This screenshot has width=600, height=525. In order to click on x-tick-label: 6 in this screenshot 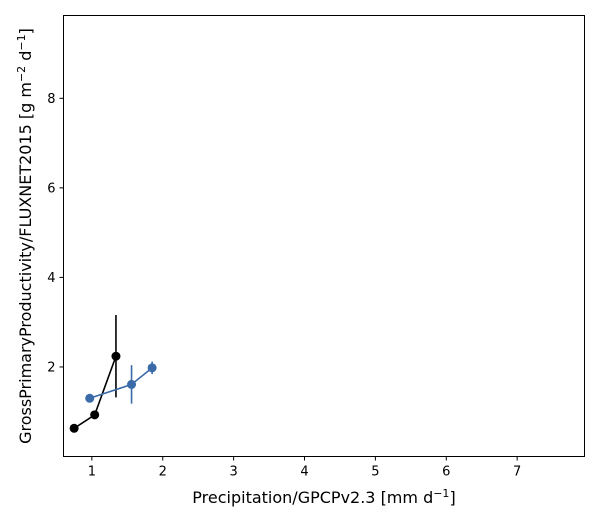, I will do `click(446, 472)`.